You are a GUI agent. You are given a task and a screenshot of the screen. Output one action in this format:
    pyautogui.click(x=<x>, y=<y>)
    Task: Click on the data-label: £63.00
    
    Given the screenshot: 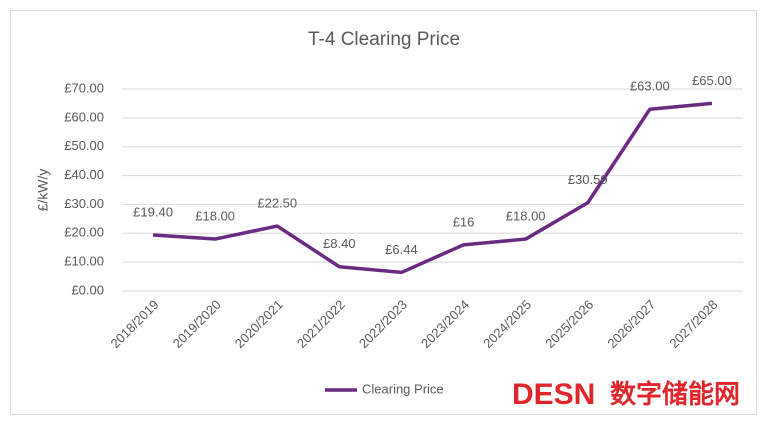 What is the action you would take?
    pyautogui.click(x=650, y=86)
    